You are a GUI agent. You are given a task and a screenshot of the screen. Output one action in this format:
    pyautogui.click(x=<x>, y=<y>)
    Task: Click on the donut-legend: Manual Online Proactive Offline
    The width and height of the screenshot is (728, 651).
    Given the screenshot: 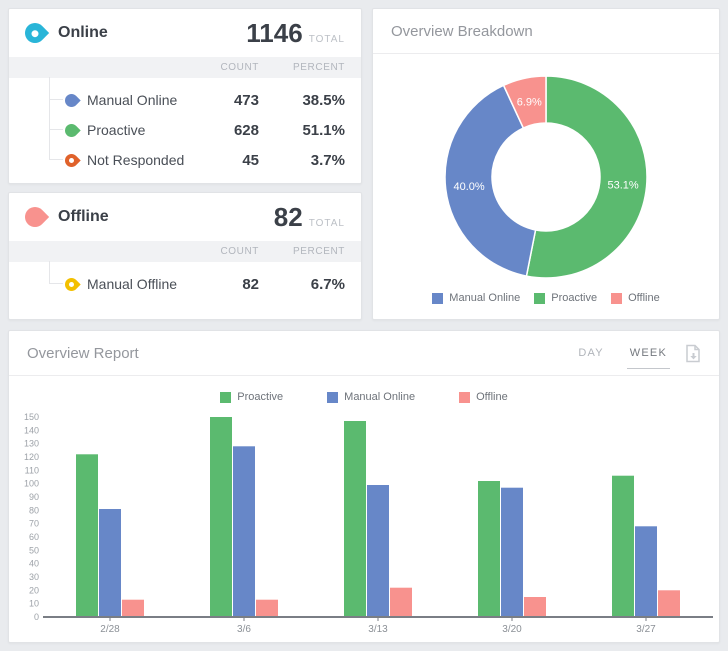 What is the action you would take?
    pyautogui.click(x=546, y=298)
    